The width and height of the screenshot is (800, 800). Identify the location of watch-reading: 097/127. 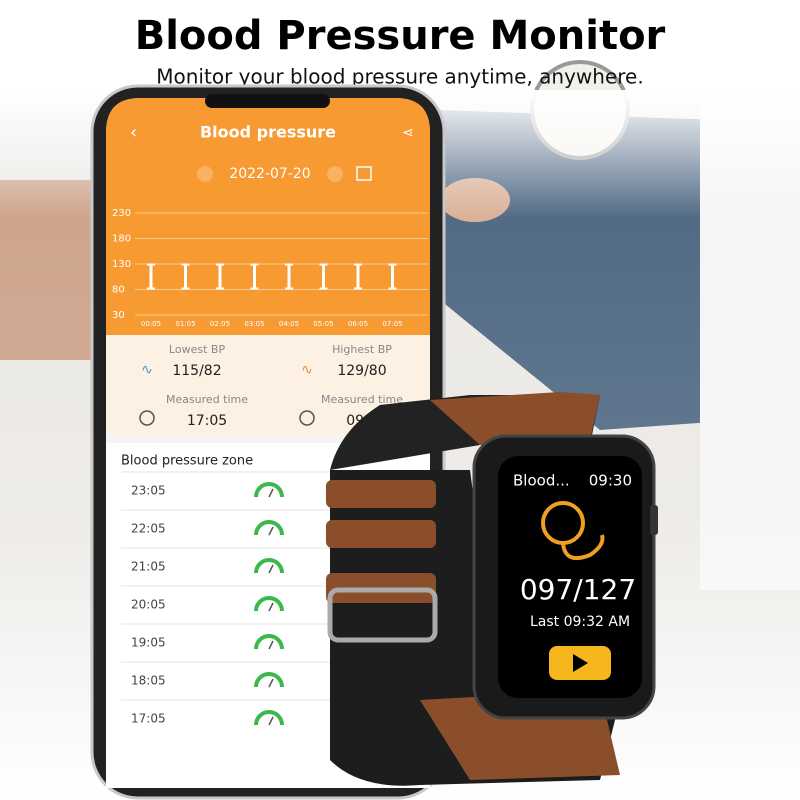
(578, 589).